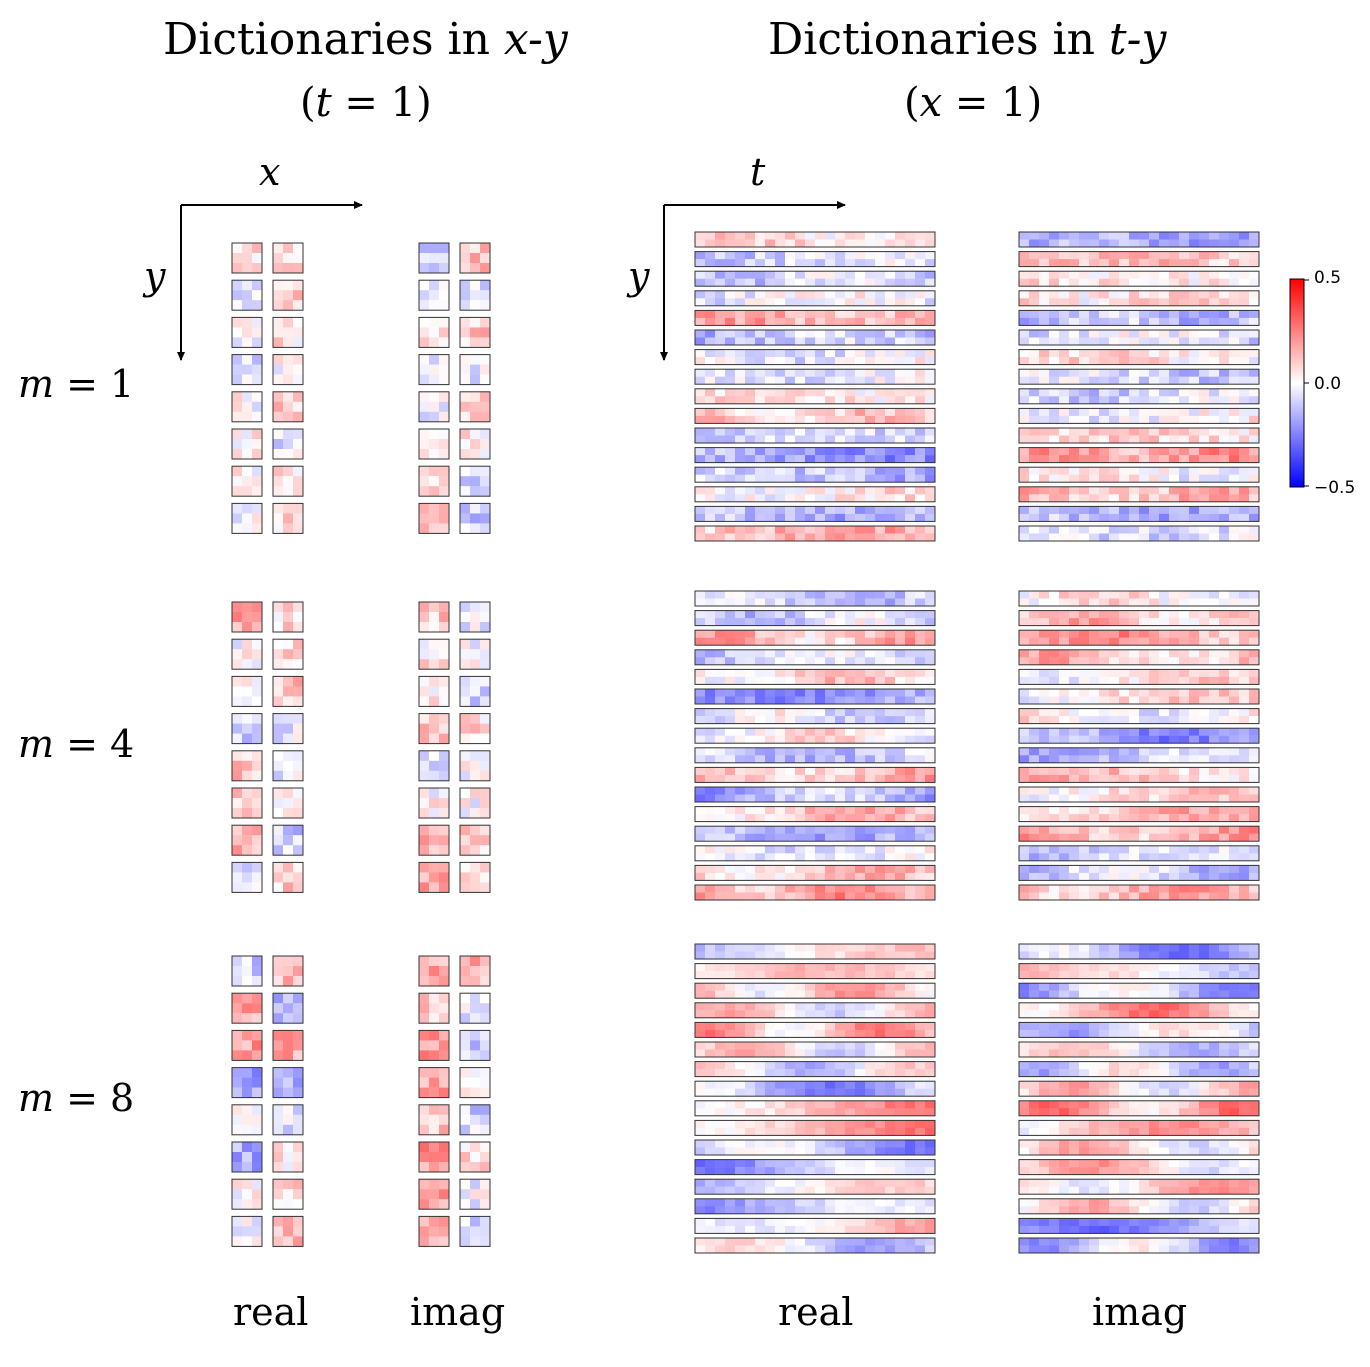 The width and height of the screenshot is (1370, 1367). I want to click on row-label-m8: m = 8, so click(76, 1098).